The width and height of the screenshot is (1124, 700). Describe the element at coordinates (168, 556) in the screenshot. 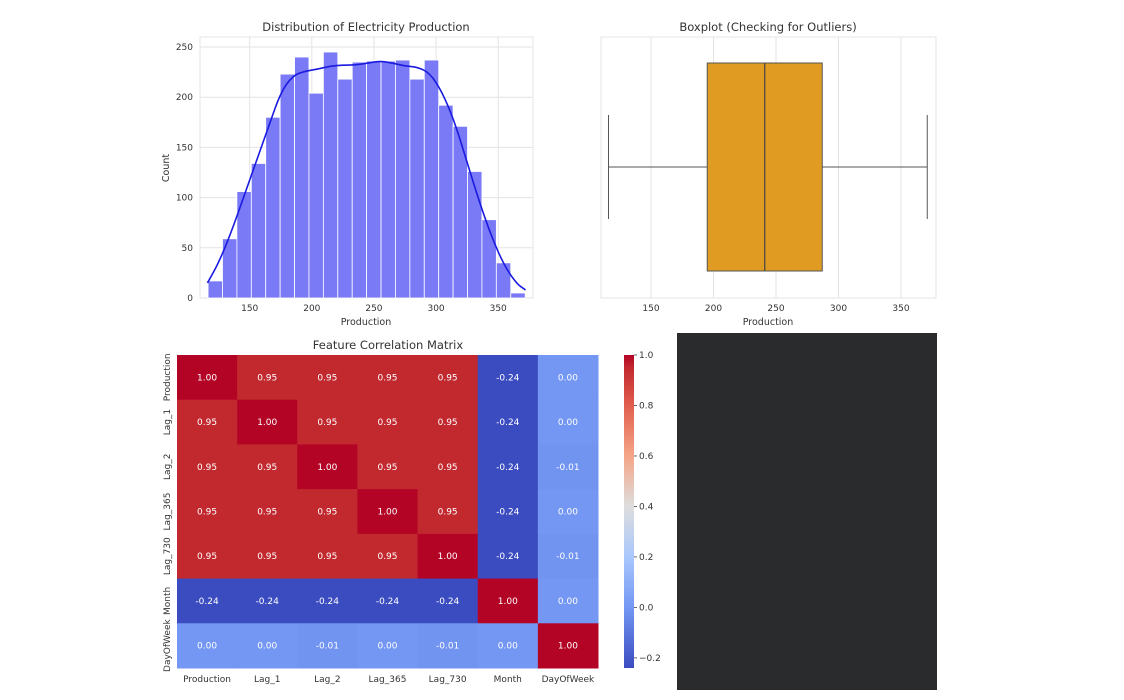

I see `heatmap-y-label: Lag_730` at that location.